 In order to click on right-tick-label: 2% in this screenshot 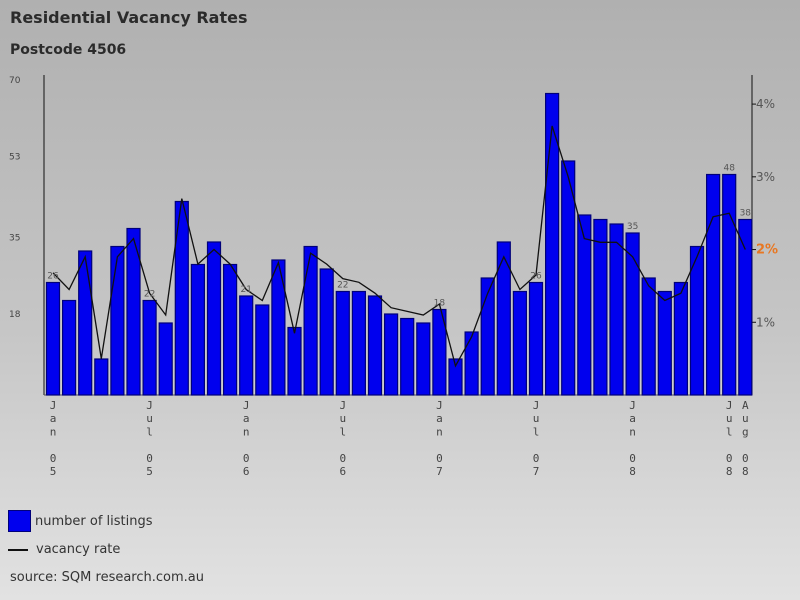, I will do `click(767, 250)`.